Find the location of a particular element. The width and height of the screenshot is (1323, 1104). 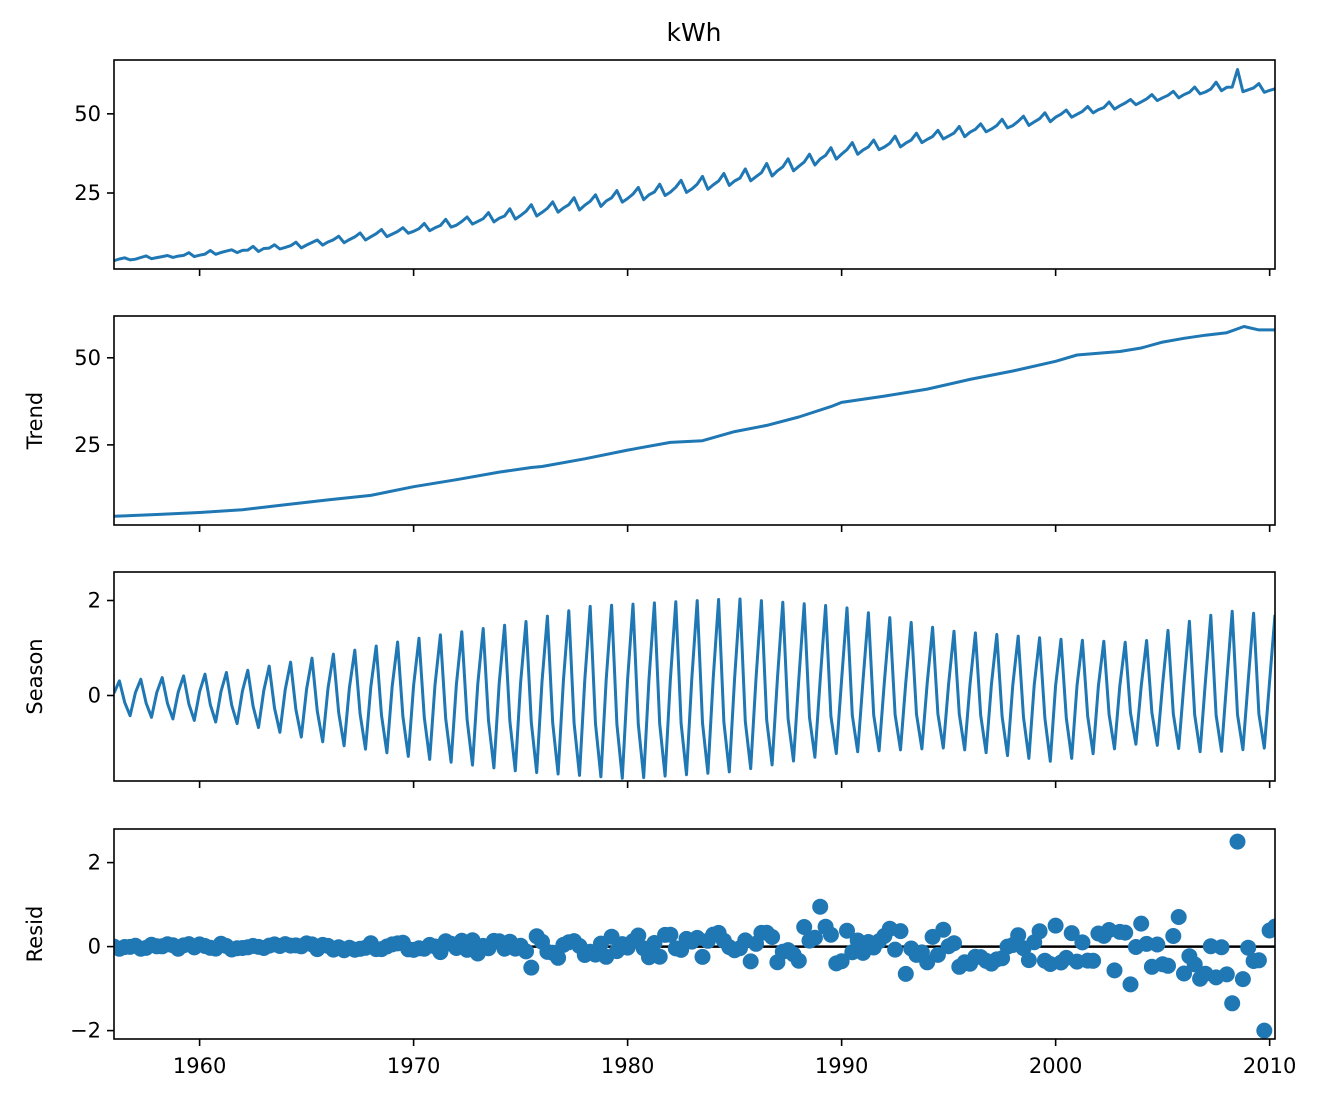

xtick-label: 1980 is located at coordinates (627, 1066).